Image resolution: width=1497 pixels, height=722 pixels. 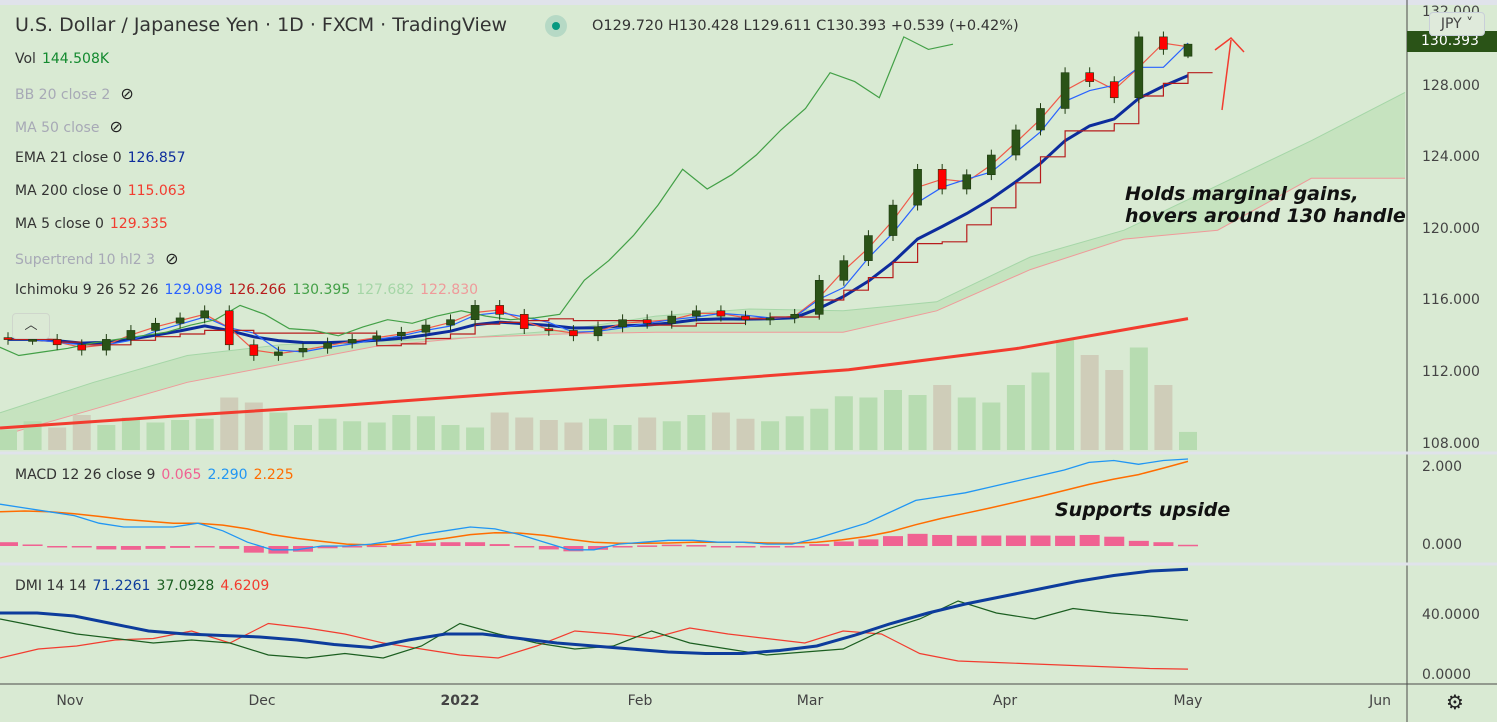 What do you see at coordinates (257, 290) in the screenshot?
I see `legend-value: 126.266` at bounding box center [257, 290].